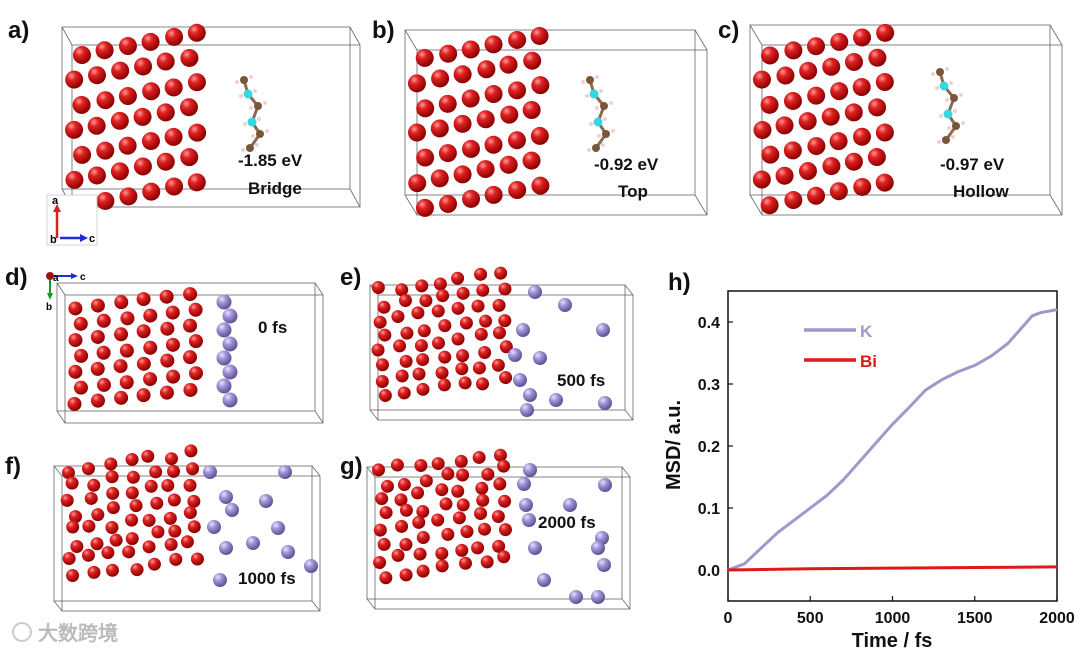 This screenshot has height=651, width=1080. Describe the element at coordinates (1057, 618) in the screenshot. I see `x-tick-label: 2000` at that location.